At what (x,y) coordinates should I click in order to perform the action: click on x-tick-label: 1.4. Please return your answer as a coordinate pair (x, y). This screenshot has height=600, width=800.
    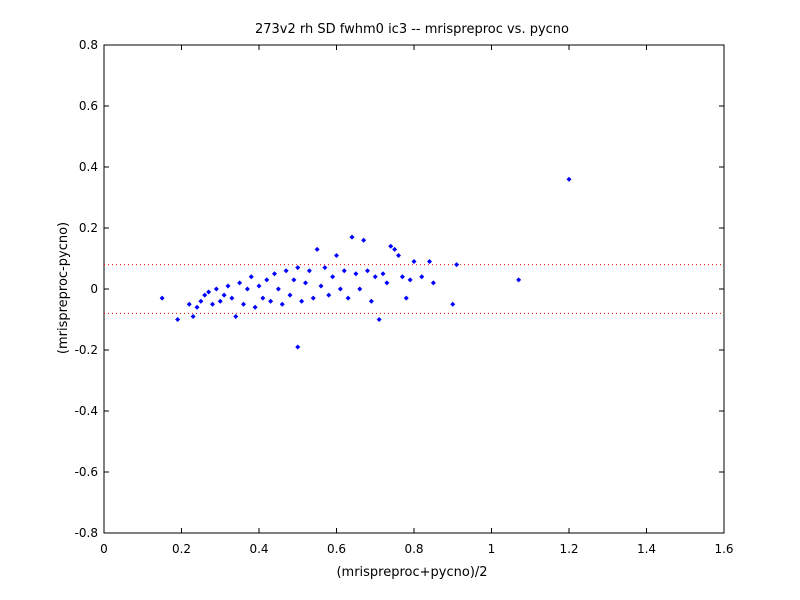
    Looking at the image, I should click on (646, 549).